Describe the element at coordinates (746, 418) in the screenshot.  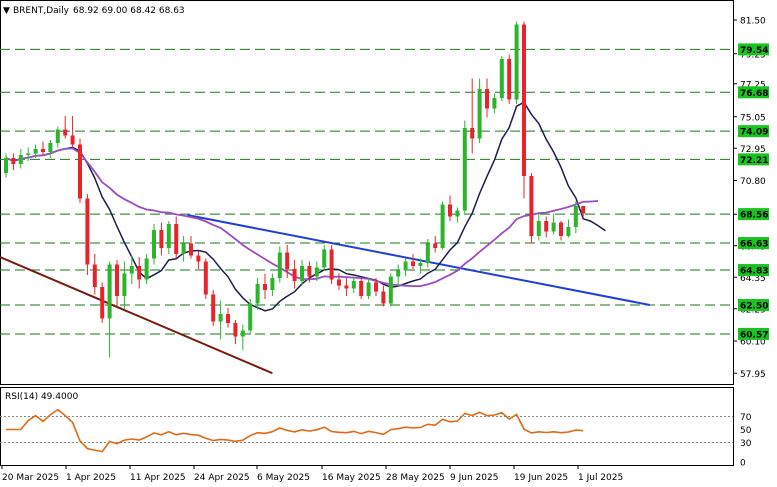
I see `rsi-tick-label: 70` at that location.